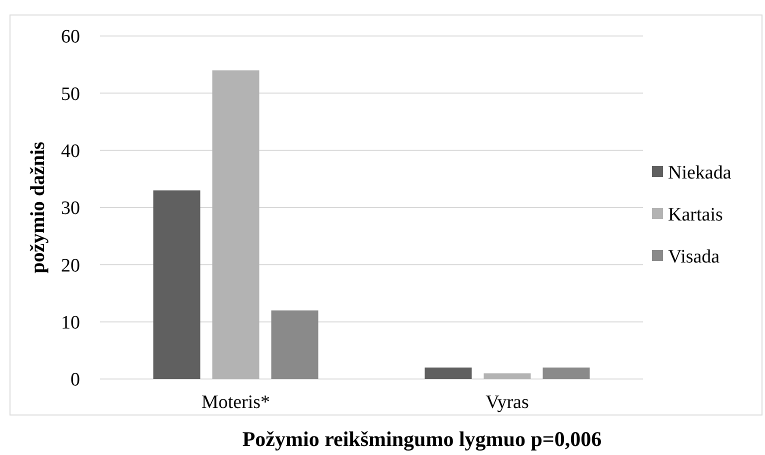  I want to click on y-tick-label: 20, so click(70, 265).